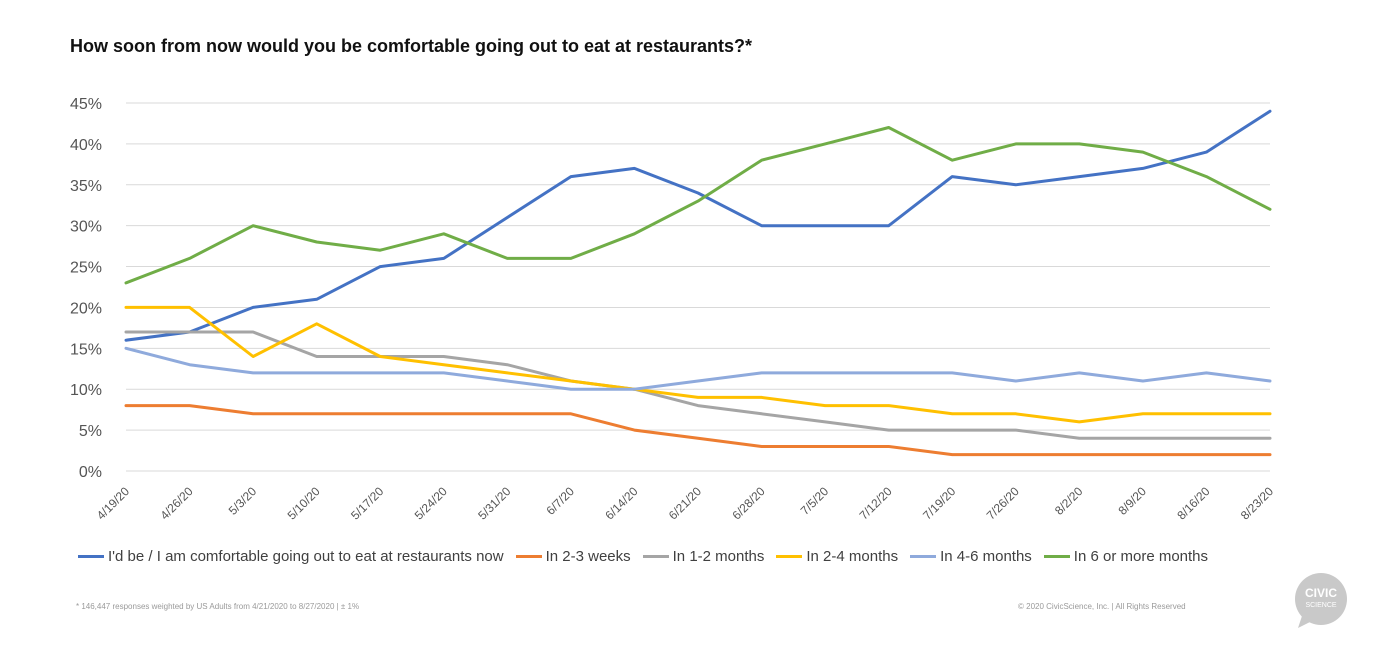 This screenshot has width=1378, height=652. I want to click on y-tick-label: 0%, so click(90, 472).